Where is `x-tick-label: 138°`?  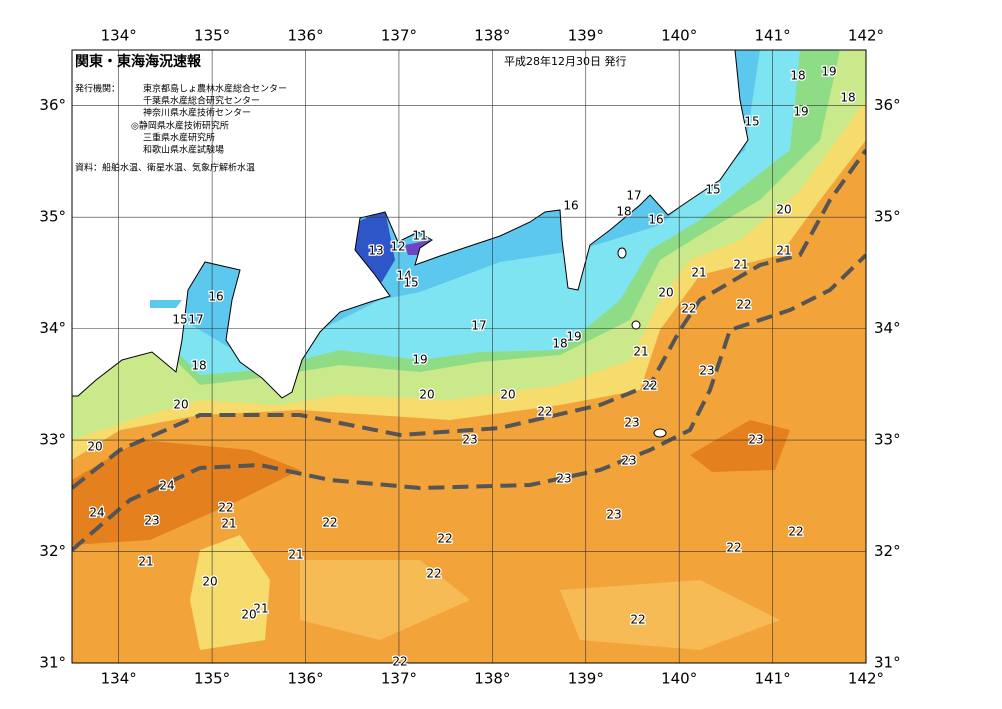
x-tick-label: 138° is located at coordinates (492, 36).